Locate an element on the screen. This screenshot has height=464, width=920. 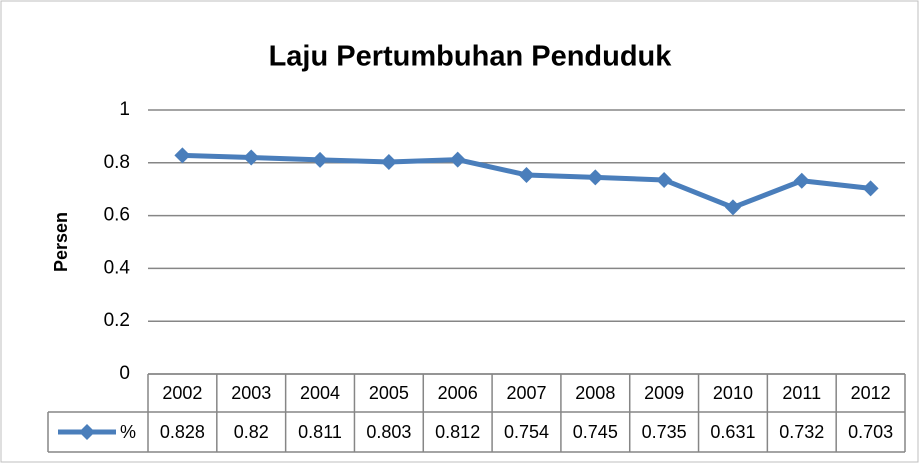
y-tick-label: 0.8 is located at coordinates (117, 162).